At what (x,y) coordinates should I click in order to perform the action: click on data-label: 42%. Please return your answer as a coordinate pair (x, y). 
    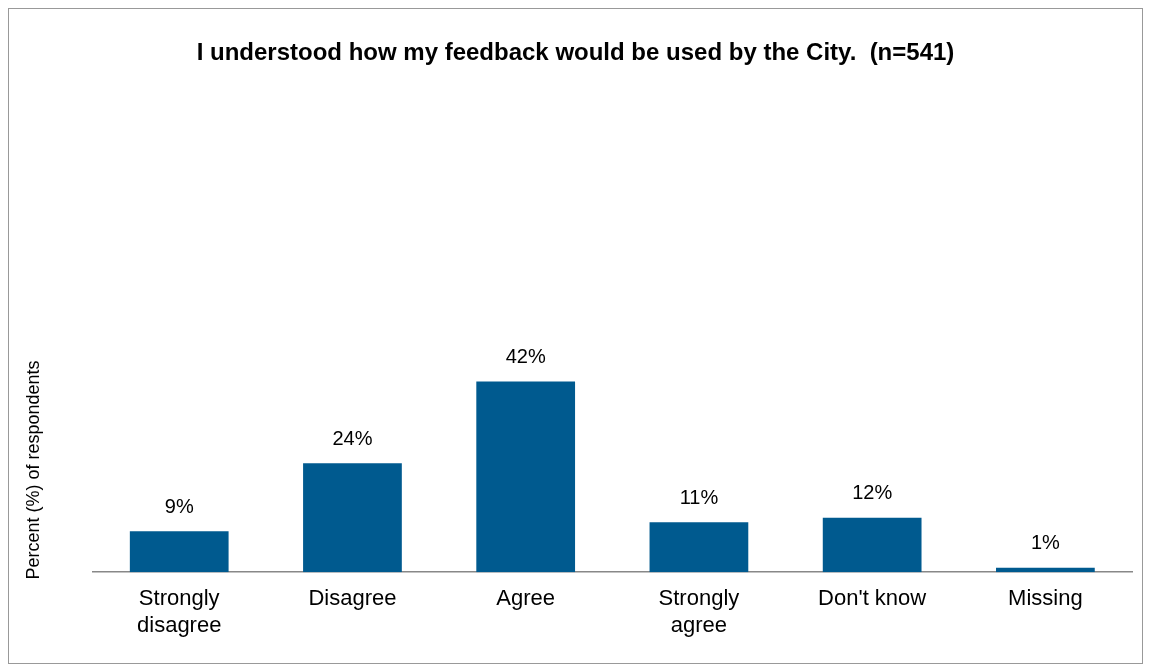
    Looking at the image, I should click on (525, 355).